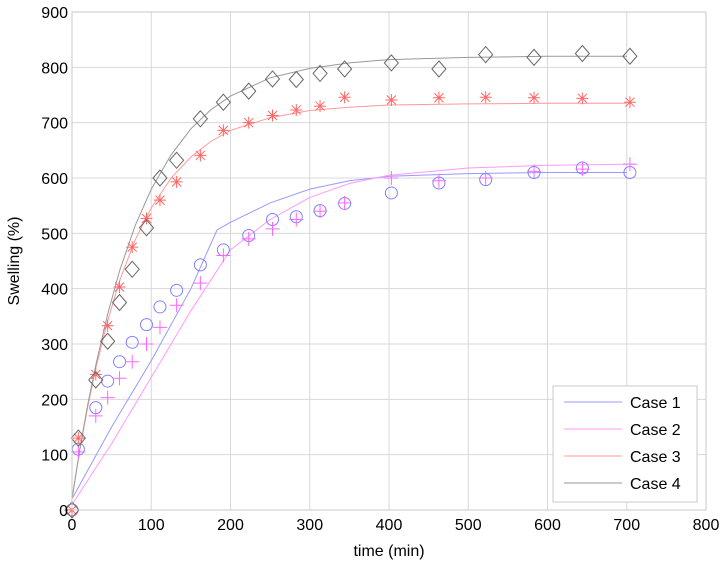 This screenshot has height=570, width=720. Describe the element at coordinates (547, 525) in the screenshot. I see `x-tick-label: 600` at that location.